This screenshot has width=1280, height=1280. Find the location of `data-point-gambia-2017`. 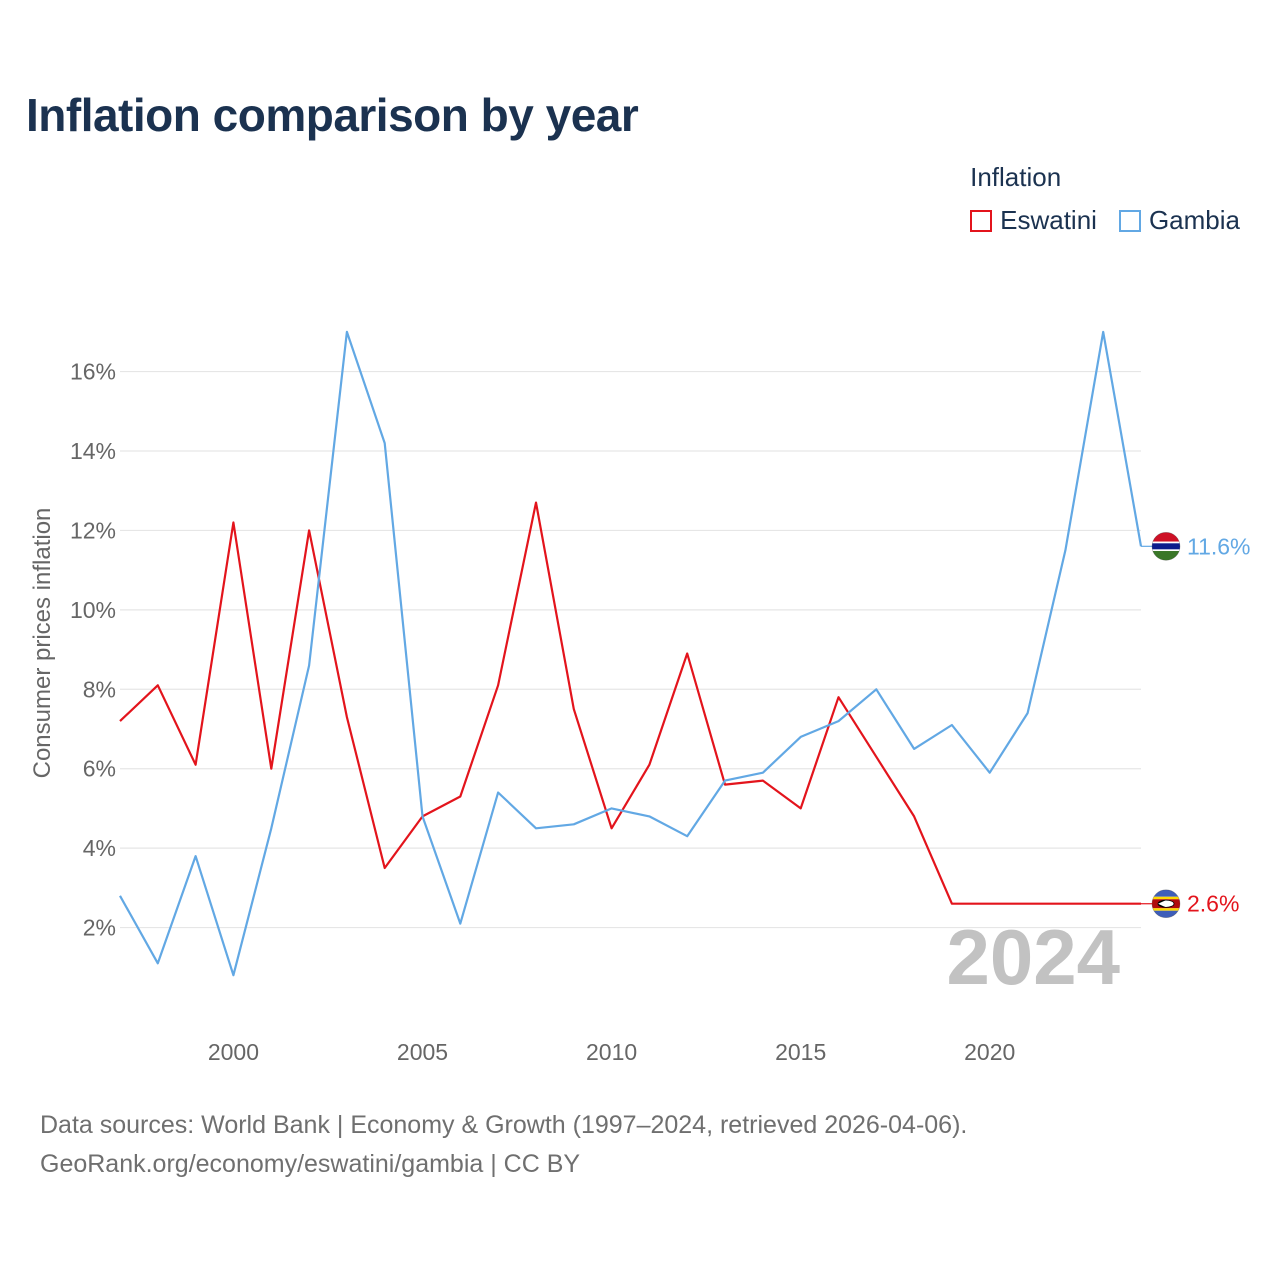

data-point-gambia-2017 is located at coordinates (876, 689).